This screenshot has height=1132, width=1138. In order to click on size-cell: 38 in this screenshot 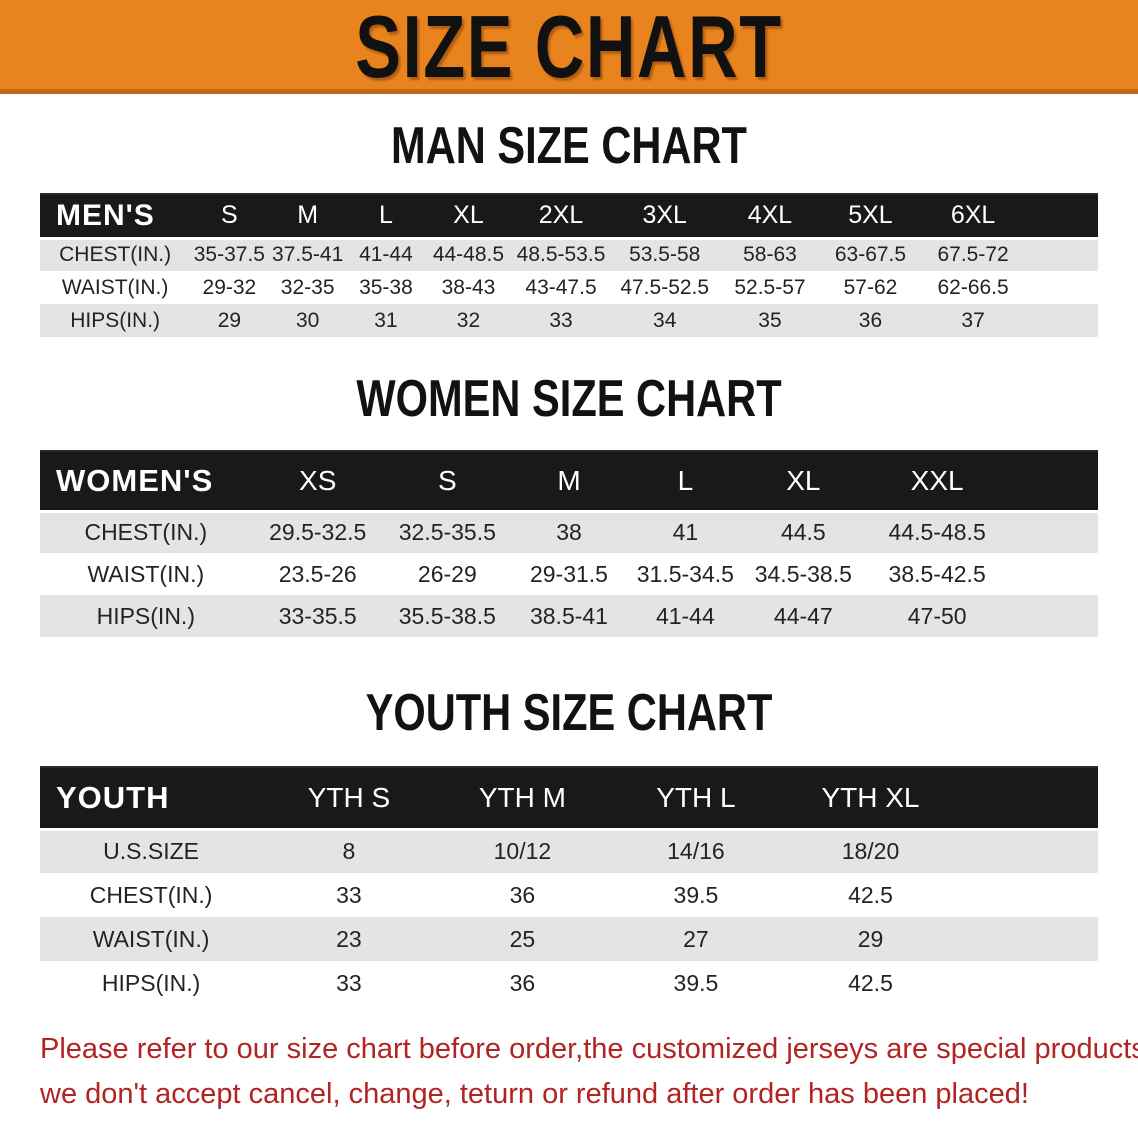, I will do `click(569, 532)`.